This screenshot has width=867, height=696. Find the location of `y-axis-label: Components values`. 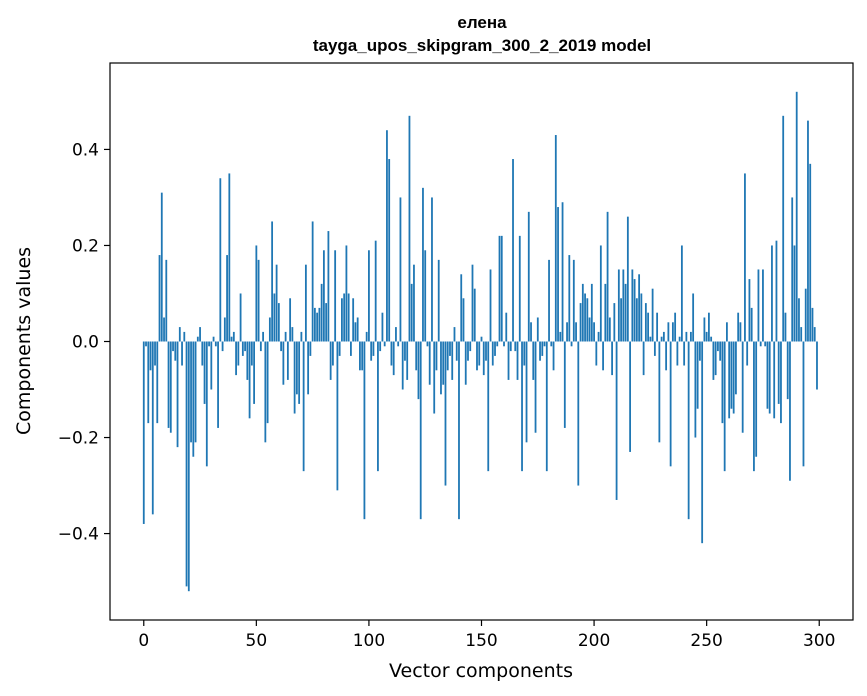

y-axis-label: Components values is located at coordinates (24, 341).